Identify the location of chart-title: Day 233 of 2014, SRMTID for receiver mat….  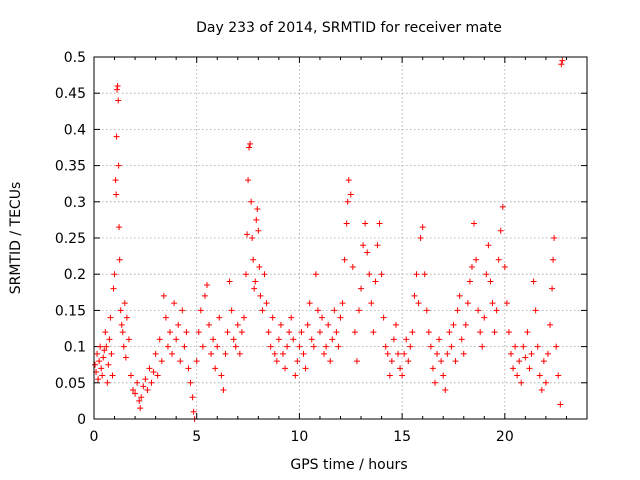
(349, 28).